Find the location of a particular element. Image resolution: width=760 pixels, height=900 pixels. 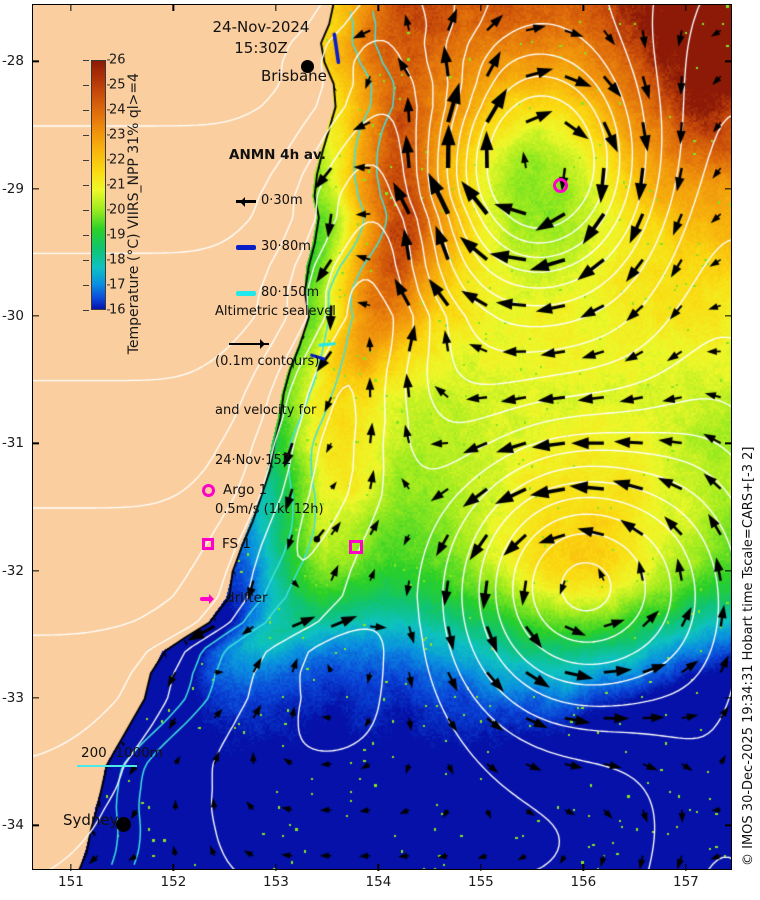

anmn-legend: ANMN 4h av. 0·30m 30·80m 80·150m is located at coordinates (277, 224).